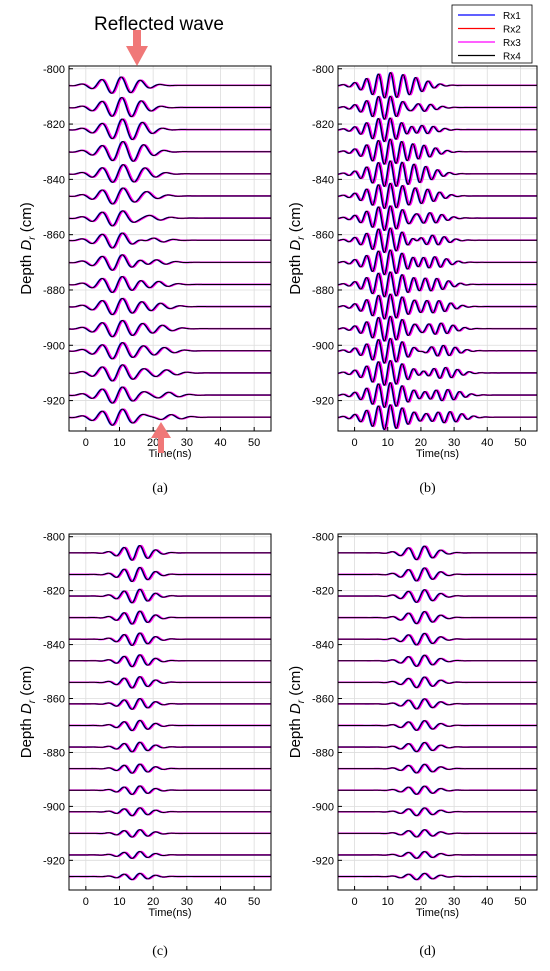 The height and width of the screenshot is (971, 550). Describe the element at coordinates (160, 488) in the screenshot. I see `panel-caption: (a)` at that location.